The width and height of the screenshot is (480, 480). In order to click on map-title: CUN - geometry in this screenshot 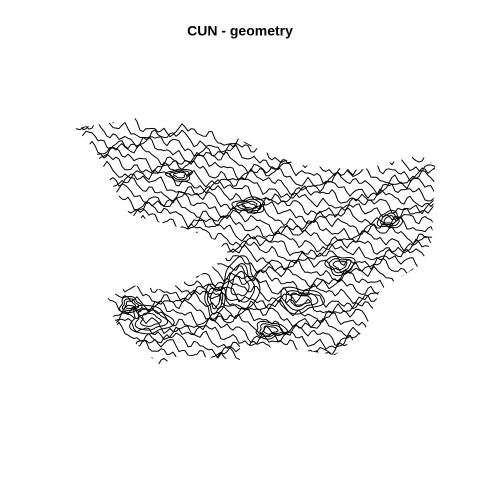, I will do `click(240, 31)`.